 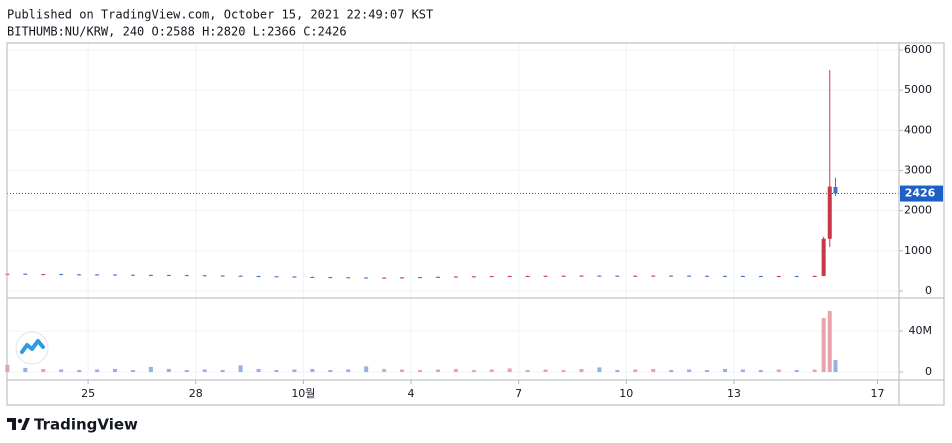 What do you see at coordinates (877, 393) in the screenshot?
I see `x-tick-label: 17` at bounding box center [877, 393].